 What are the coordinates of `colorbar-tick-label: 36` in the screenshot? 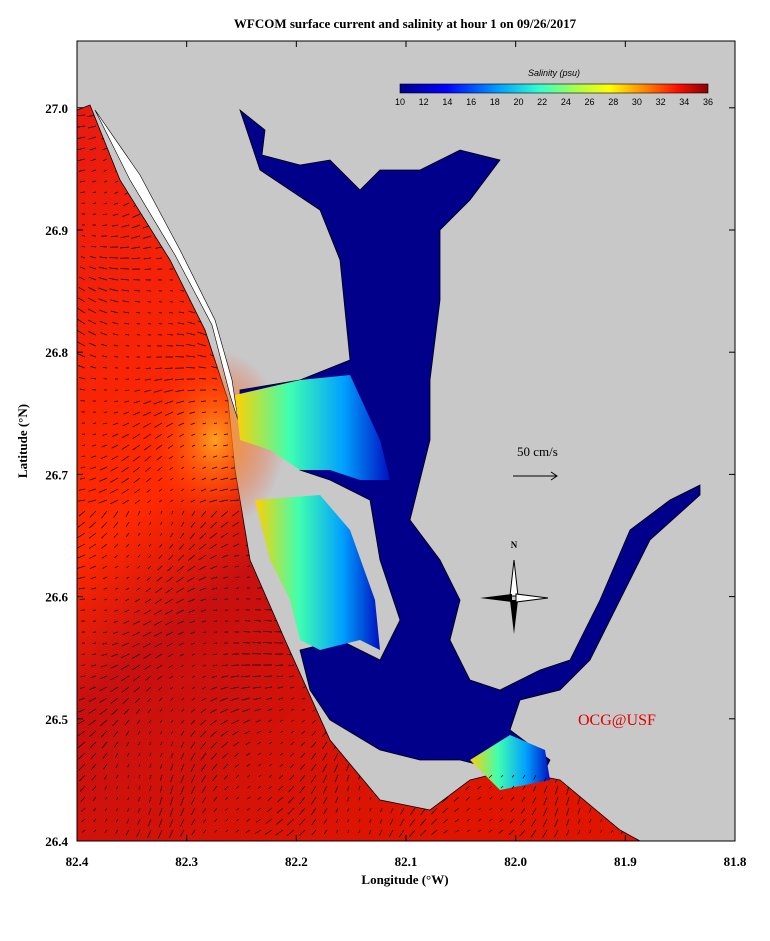 It's located at (708, 102).